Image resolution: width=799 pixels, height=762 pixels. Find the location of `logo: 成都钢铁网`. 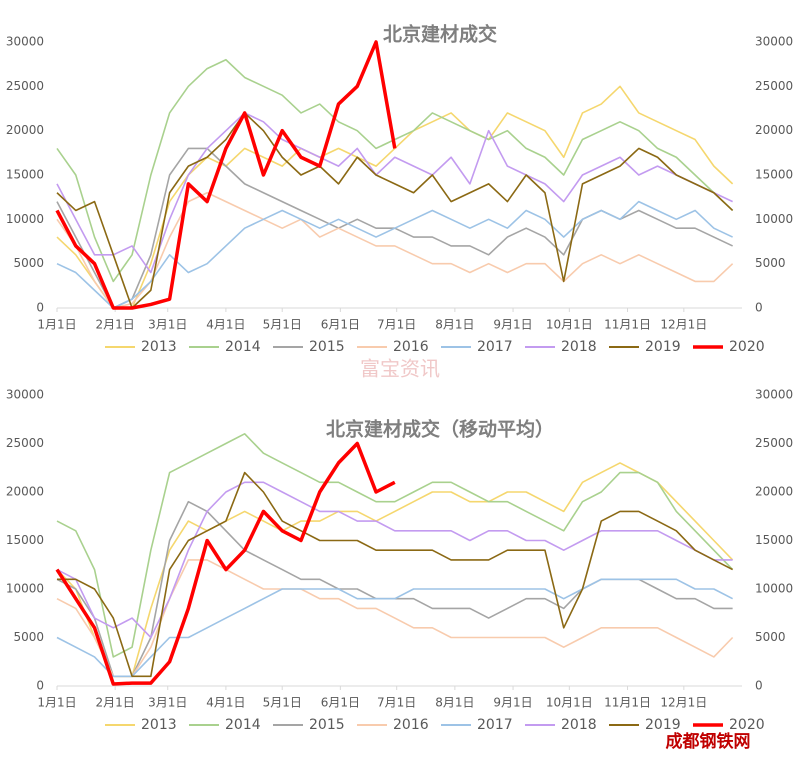

logo: 成都钢铁网 is located at coordinates (708, 741).